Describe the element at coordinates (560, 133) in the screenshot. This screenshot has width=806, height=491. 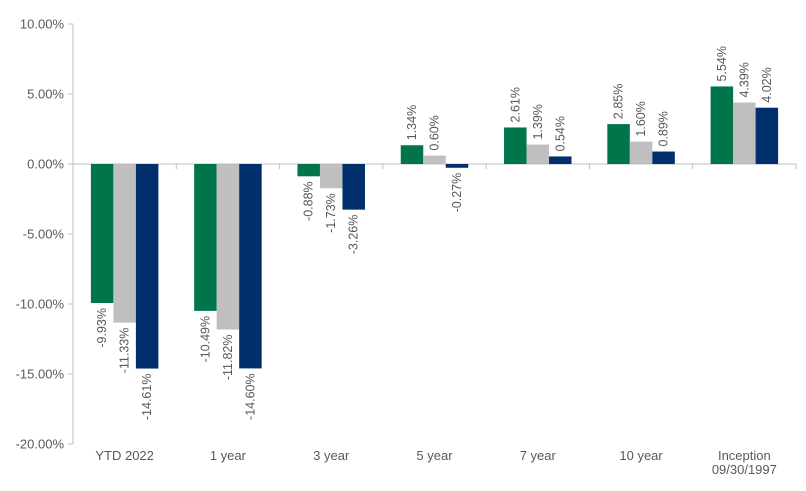
I see `data-label: 0.54%` at that location.